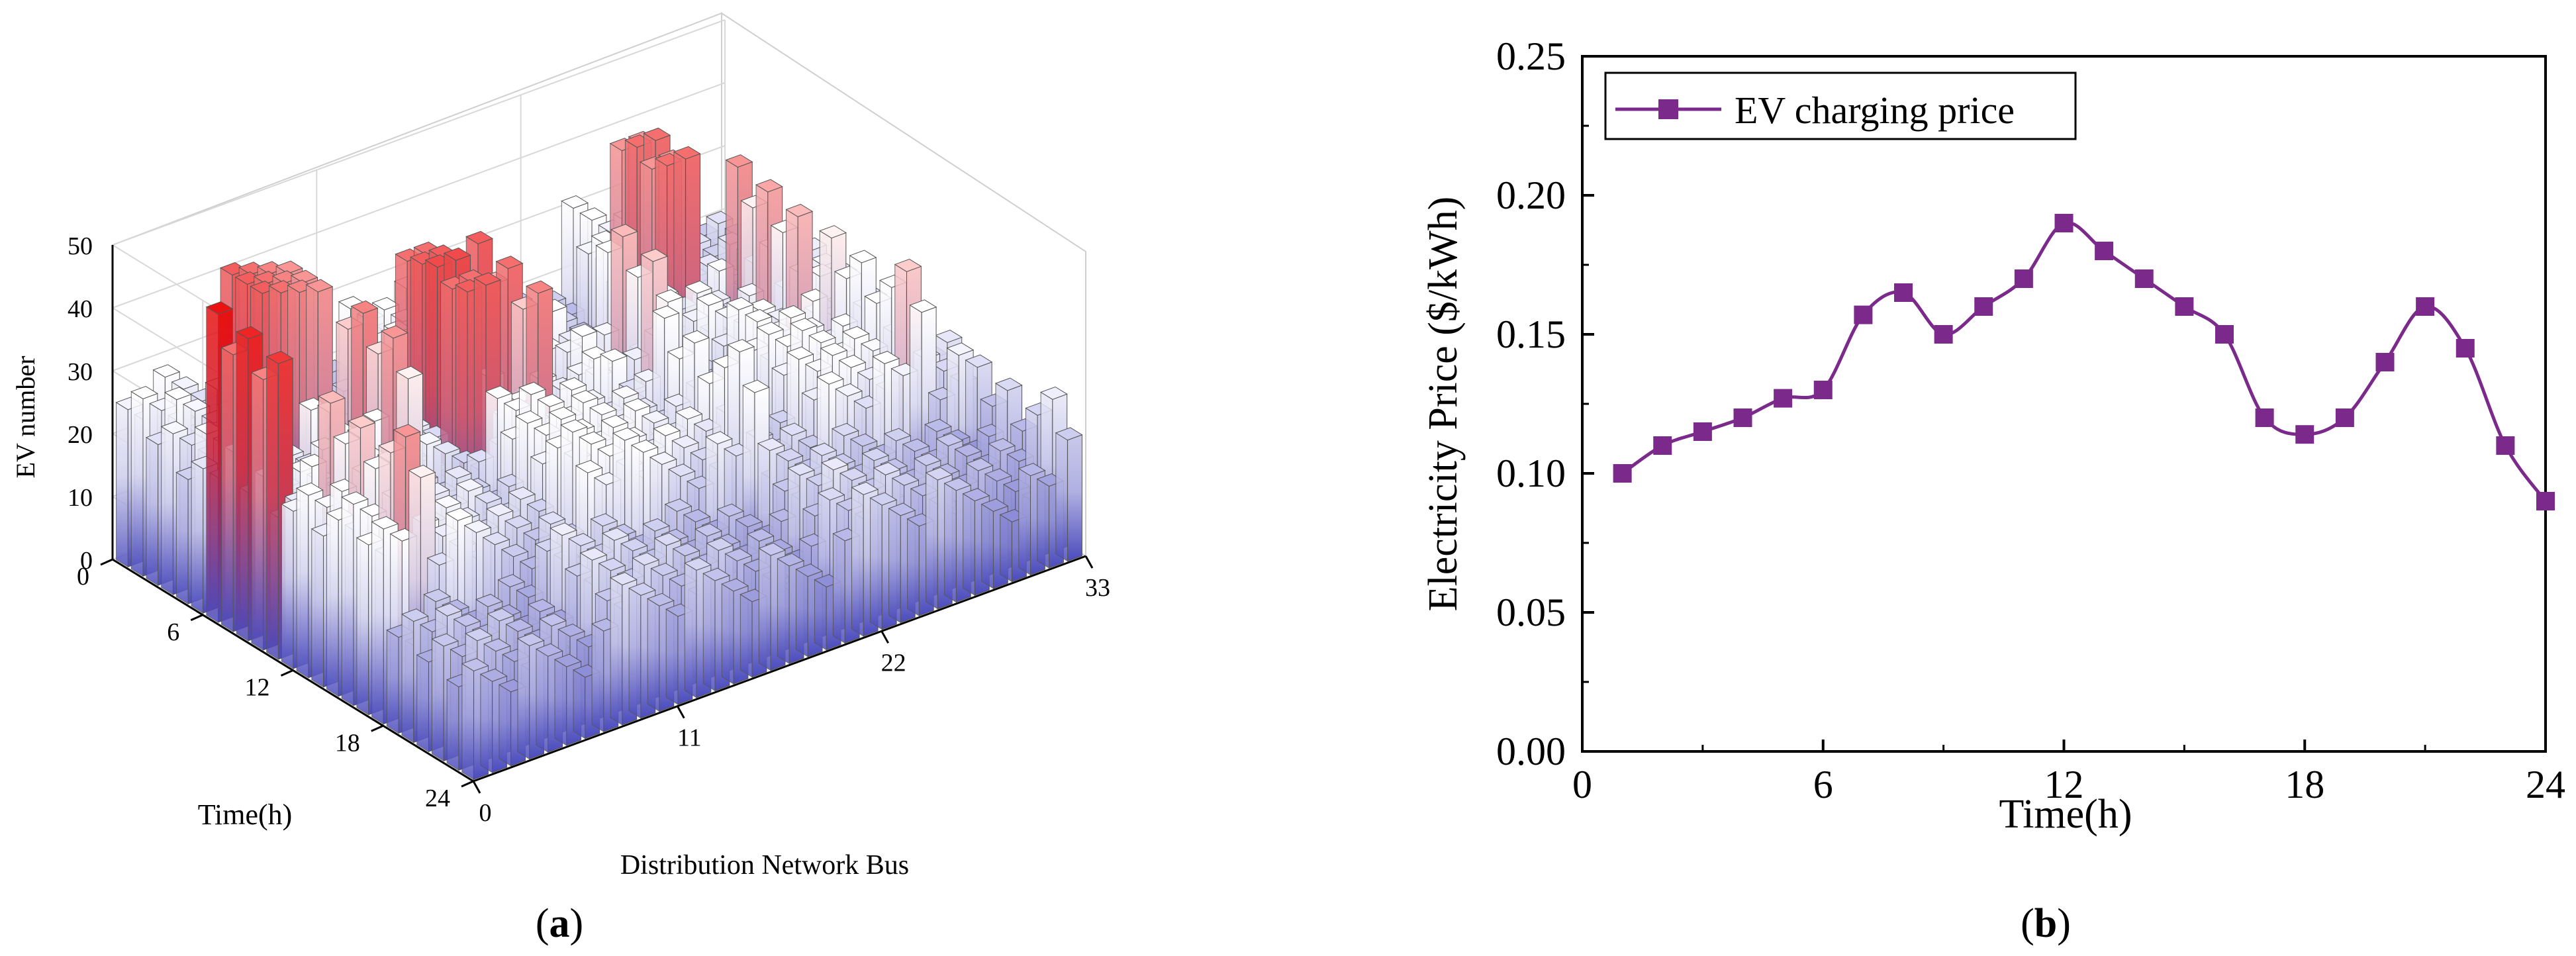 Image resolution: width=2576 pixels, height=956 pixels. What do you see at coordinates (80, 372) in the screenshot?
I see `z-tick-label: 30` at bounding box center [80, 372].